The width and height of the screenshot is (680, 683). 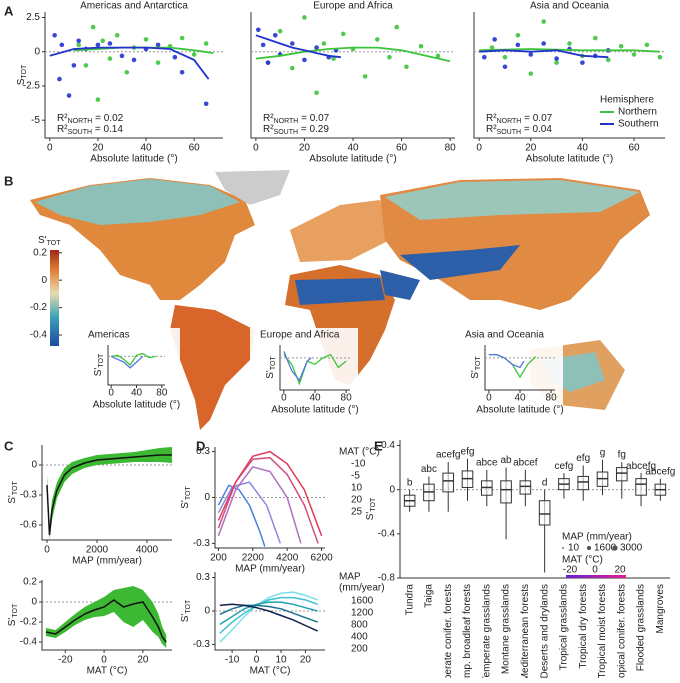 I want to click on x-tick-label: 2000, so click(x=97, y=550).